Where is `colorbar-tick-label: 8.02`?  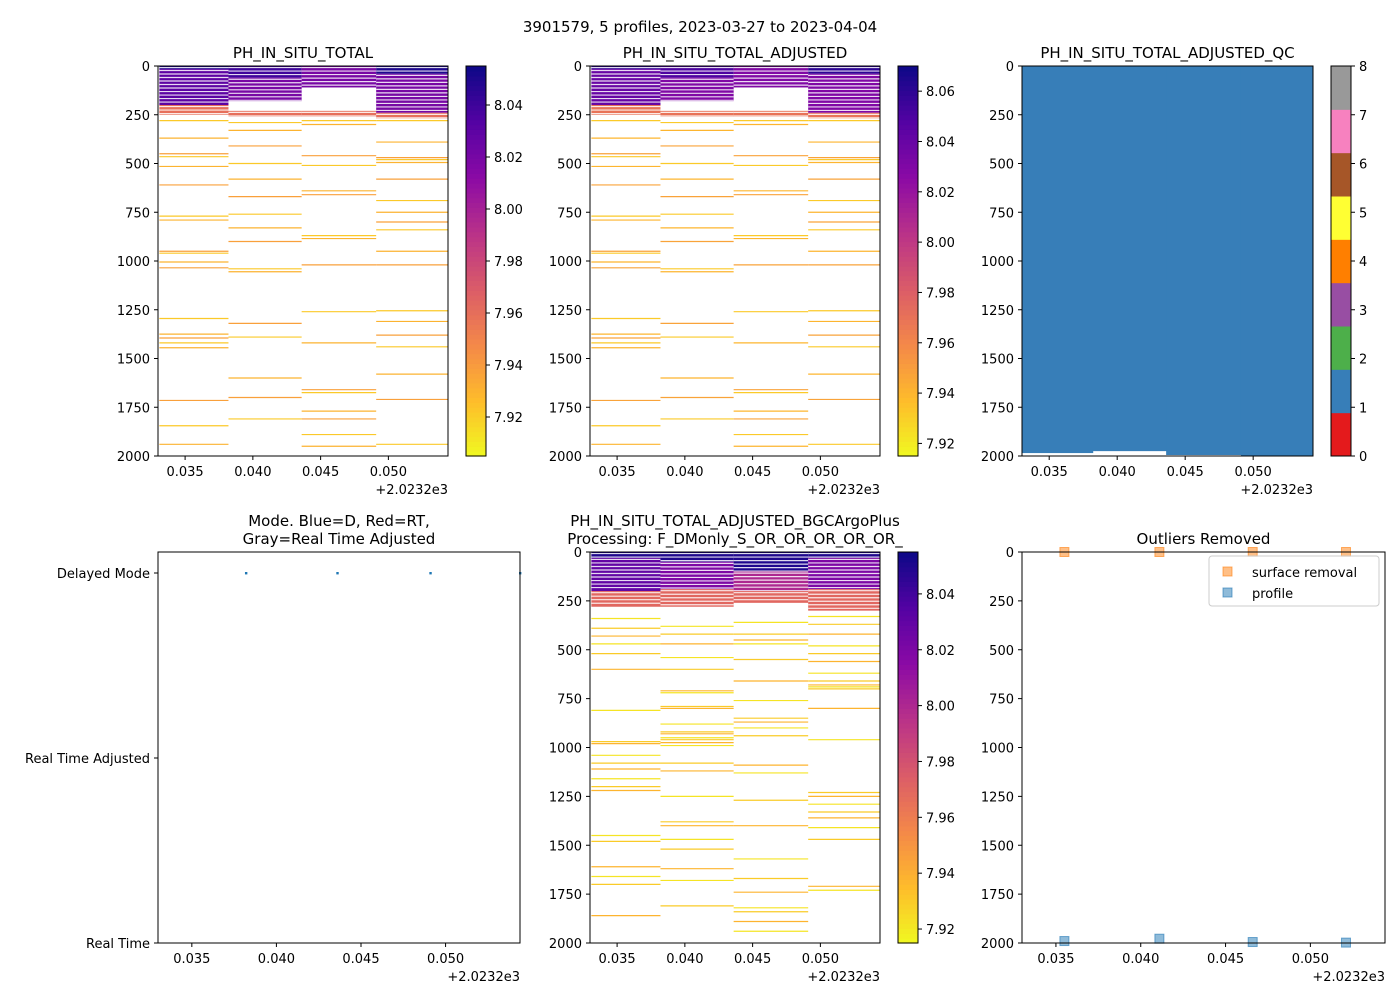 colorbar-tick-label: 8.02 is located at coordinates (508, 158).